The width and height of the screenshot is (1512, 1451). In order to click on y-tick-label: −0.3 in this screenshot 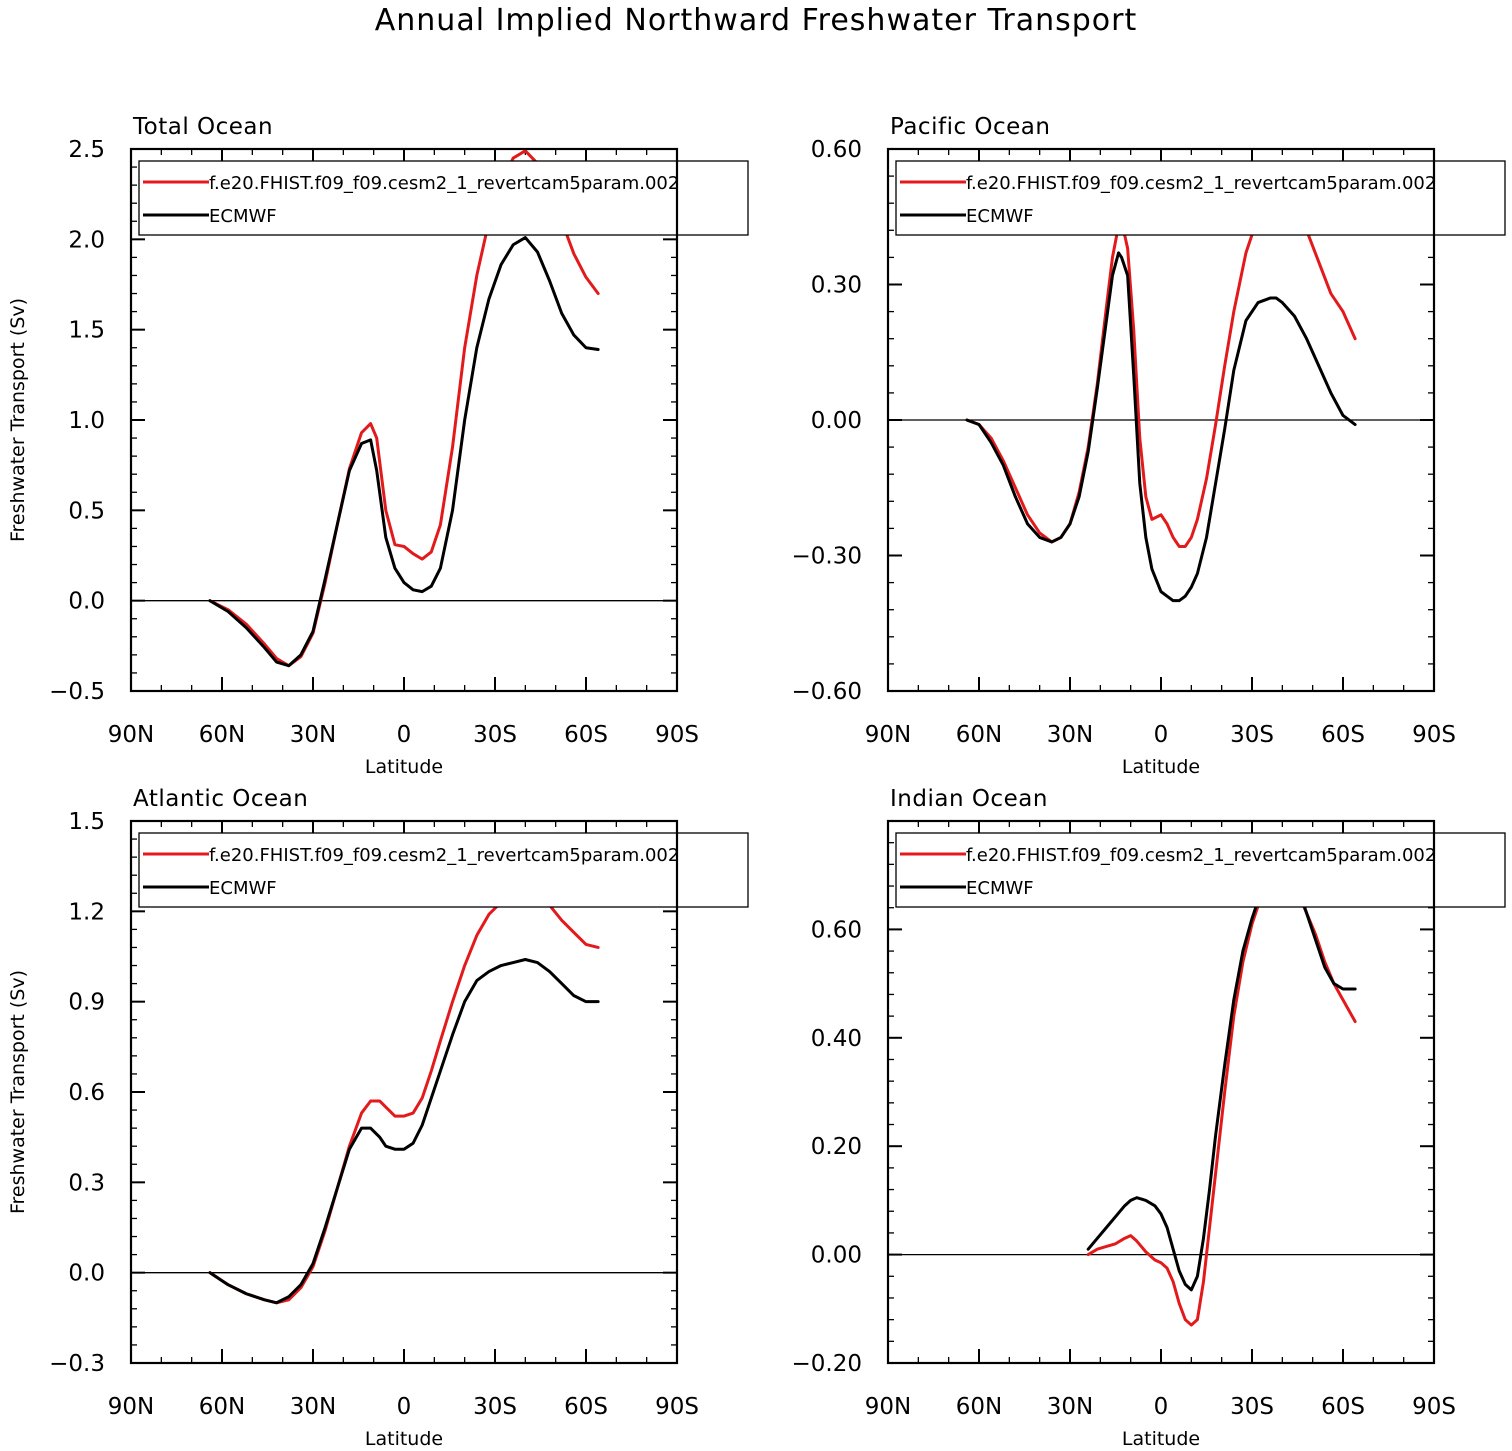, I will do `click(77, 1364)`.